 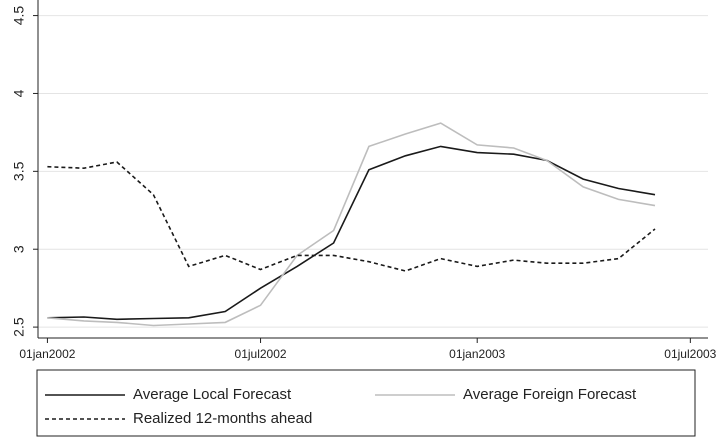 What do you see at coordinates (366, 403) in the screenshot?
I see `legend-box` at bounding box center [366, 403].